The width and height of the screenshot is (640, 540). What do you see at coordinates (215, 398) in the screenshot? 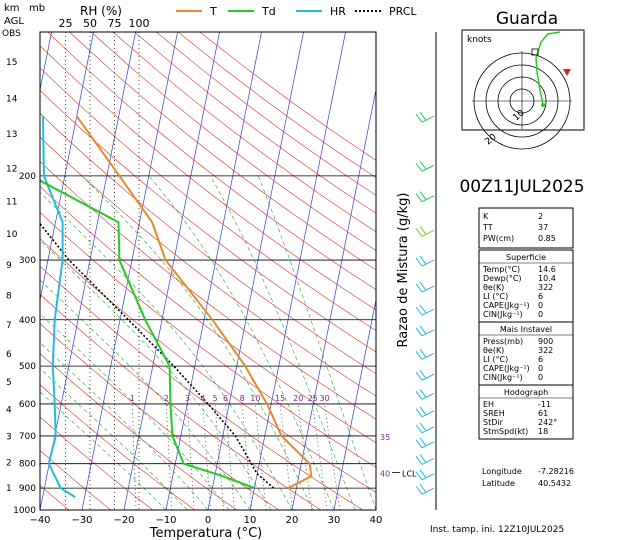
I see `mixing-ratio-label: 5` at bounding box center [215, 398].